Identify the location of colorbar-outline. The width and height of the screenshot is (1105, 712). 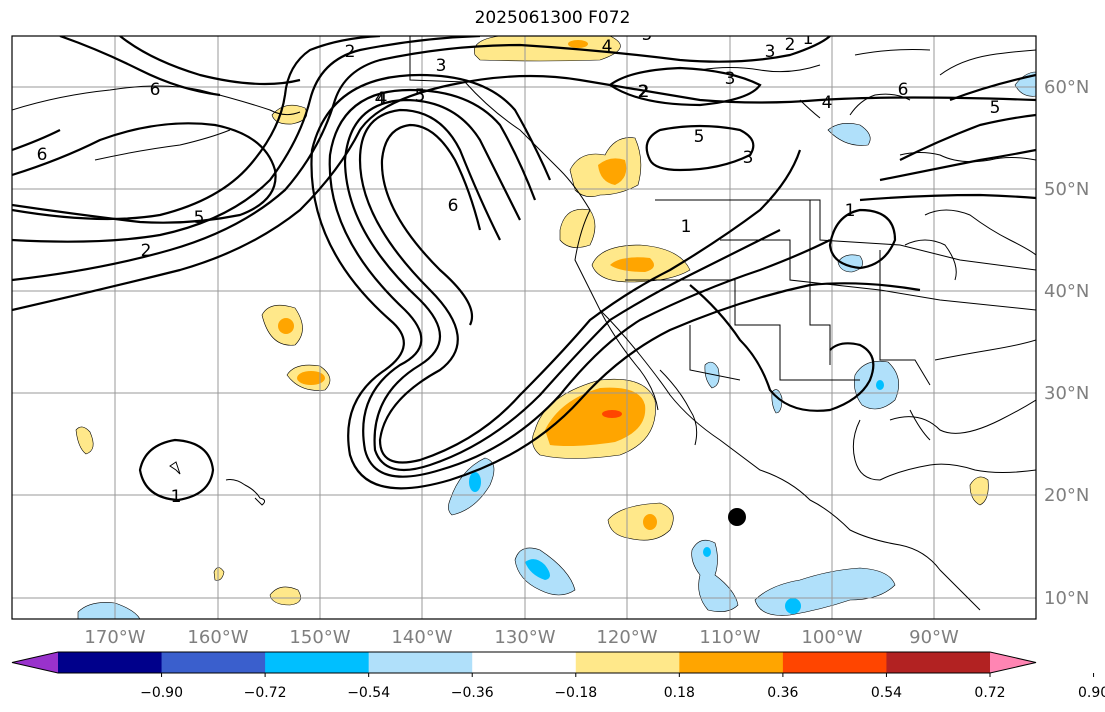
(524, 662).